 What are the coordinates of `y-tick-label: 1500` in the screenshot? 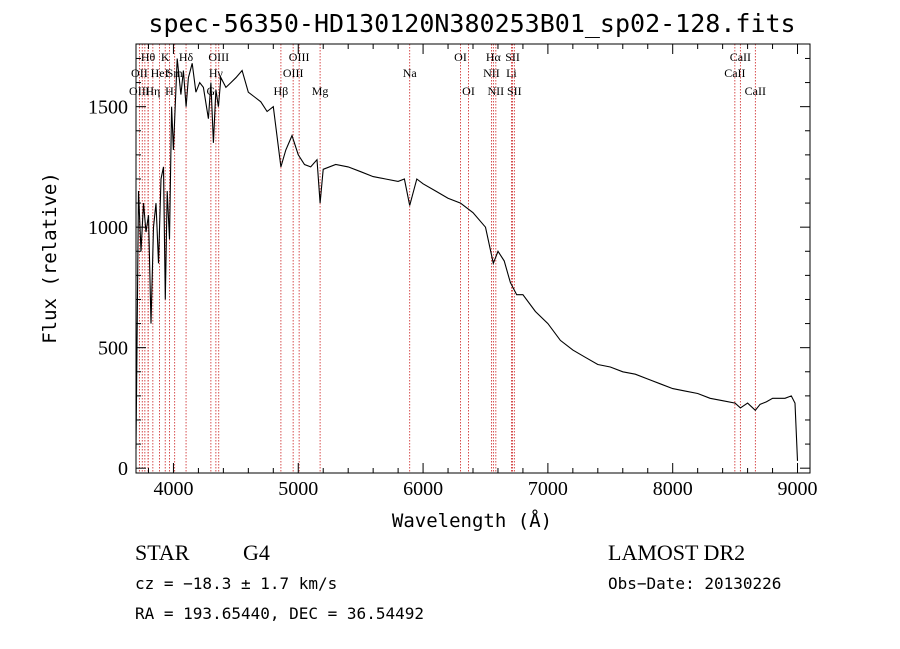 It's located at (108, 108).